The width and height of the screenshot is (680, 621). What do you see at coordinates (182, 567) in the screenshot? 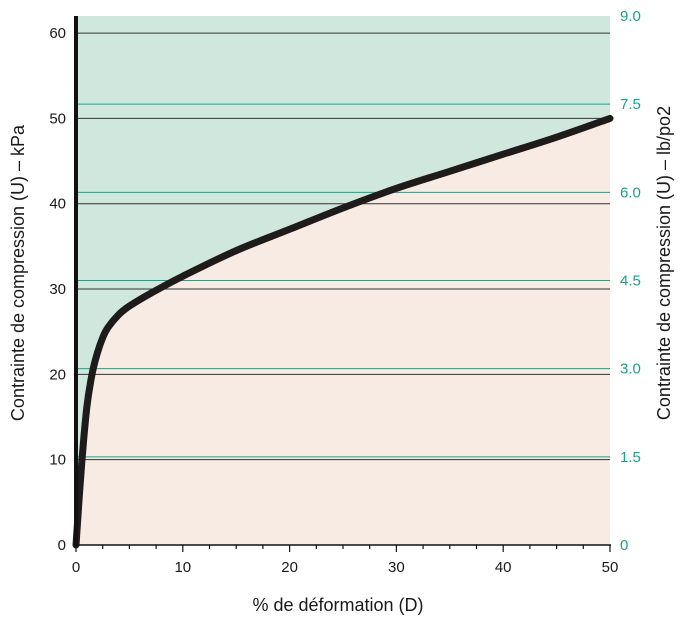
I see `x-tick-label: 10` at bounding box center [182, 567].